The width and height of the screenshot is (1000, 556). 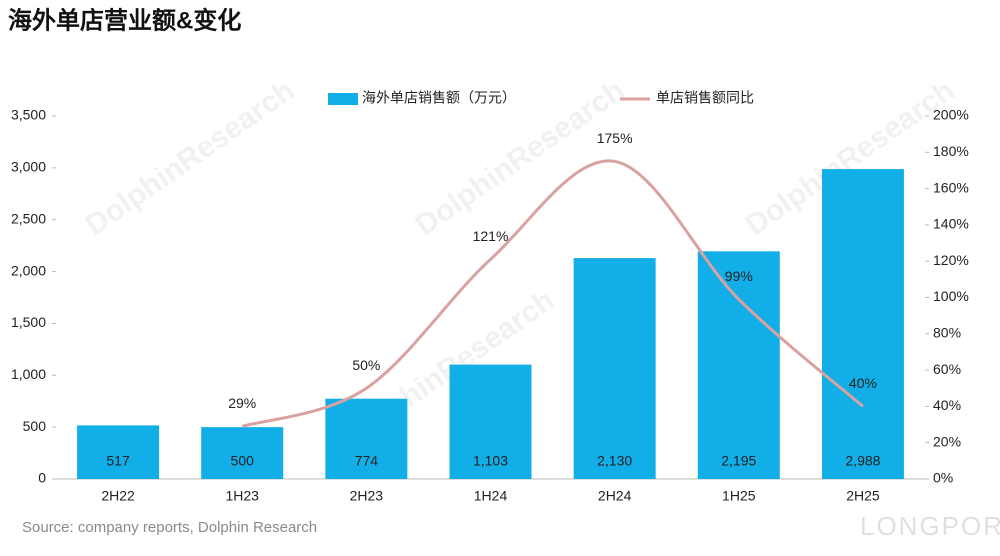 I want to click on bar-value-label: 2,195, so click(x=738, y=461).